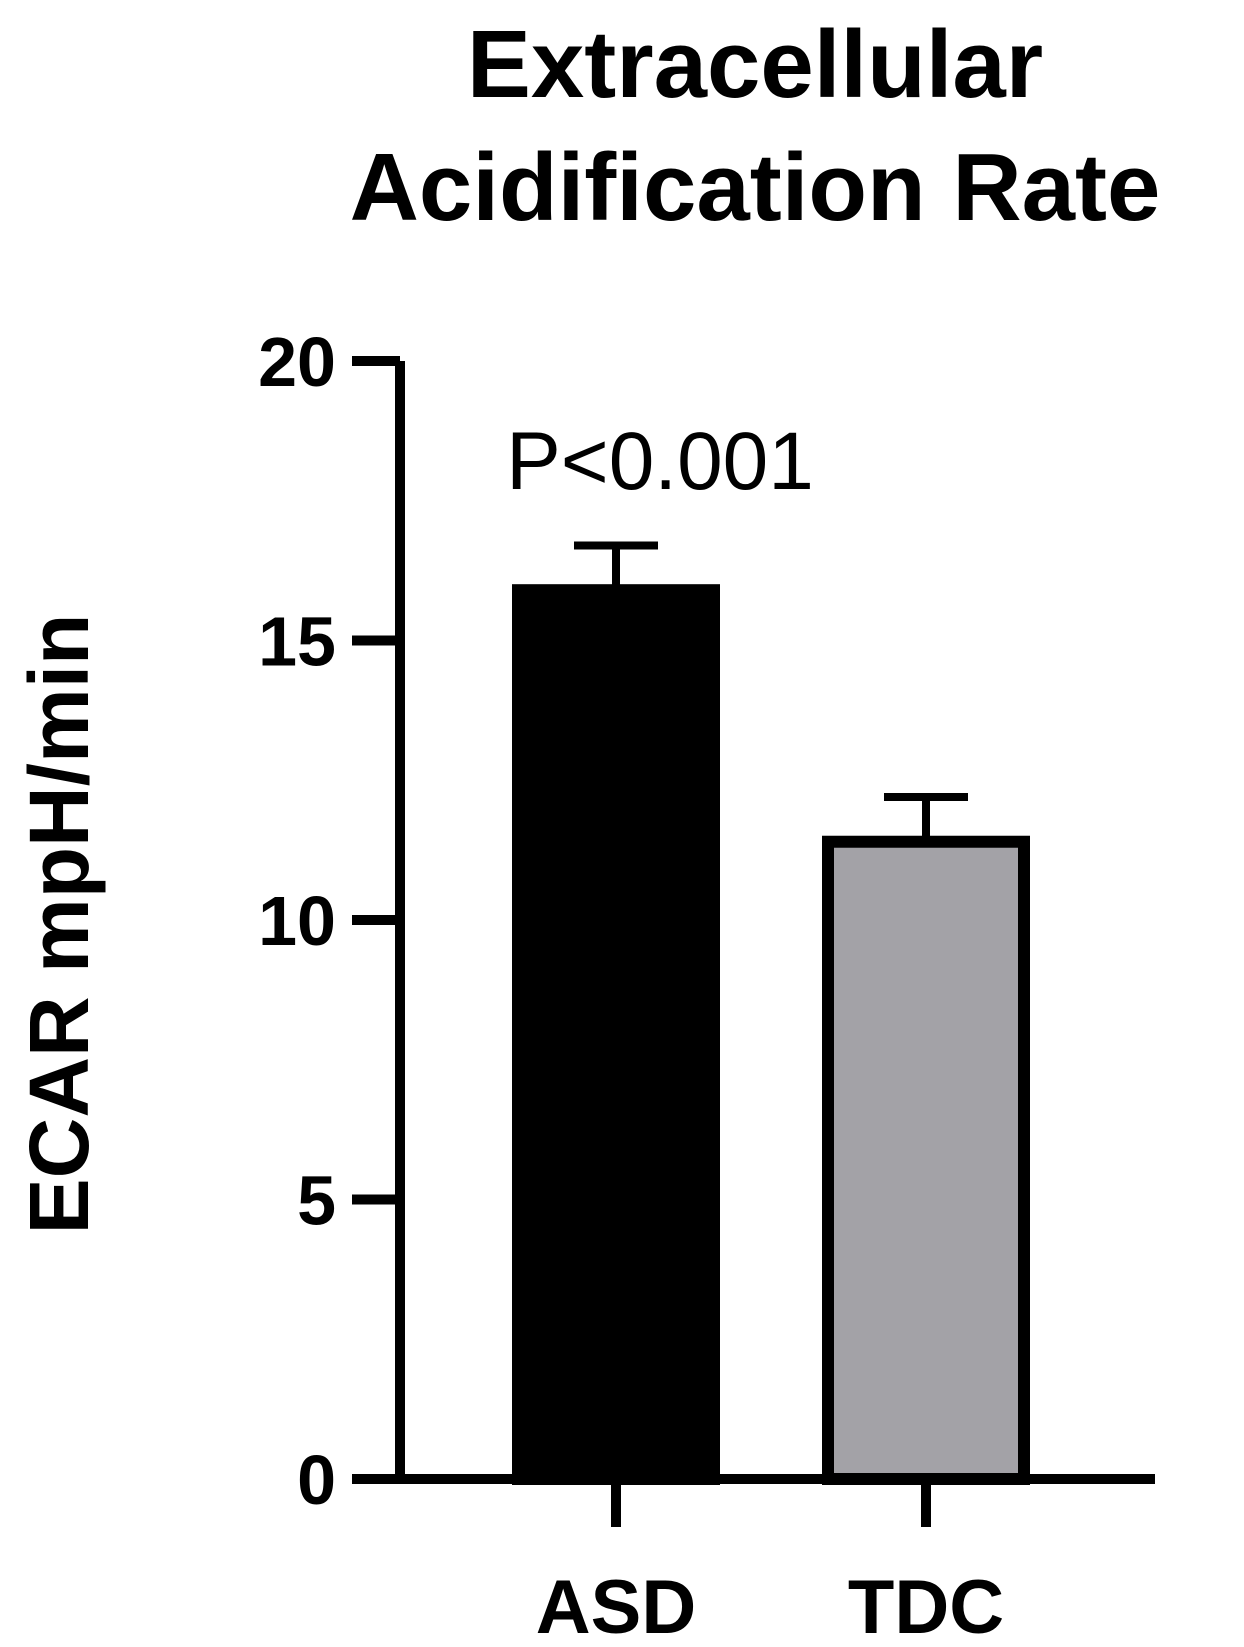 This screenshot has height=1647, width=1244. Describe the element at coordinates (755, 64) in the screenshot. I see `chart-title-line-1: Extracellular` at that location.